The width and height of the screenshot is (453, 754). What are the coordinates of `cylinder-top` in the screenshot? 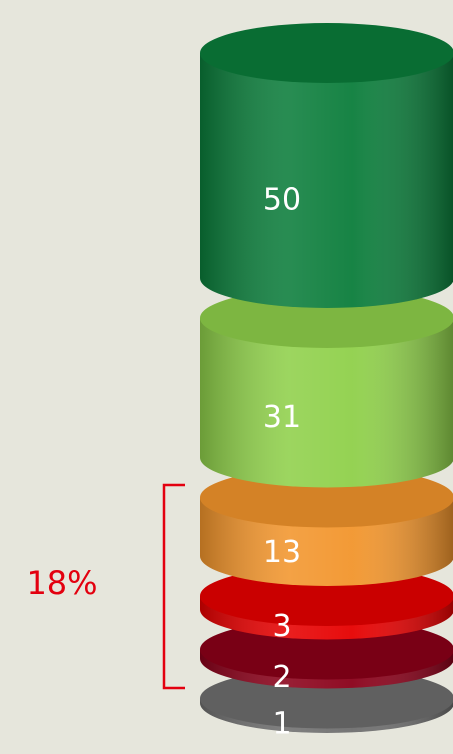 It's located at (326, 53).